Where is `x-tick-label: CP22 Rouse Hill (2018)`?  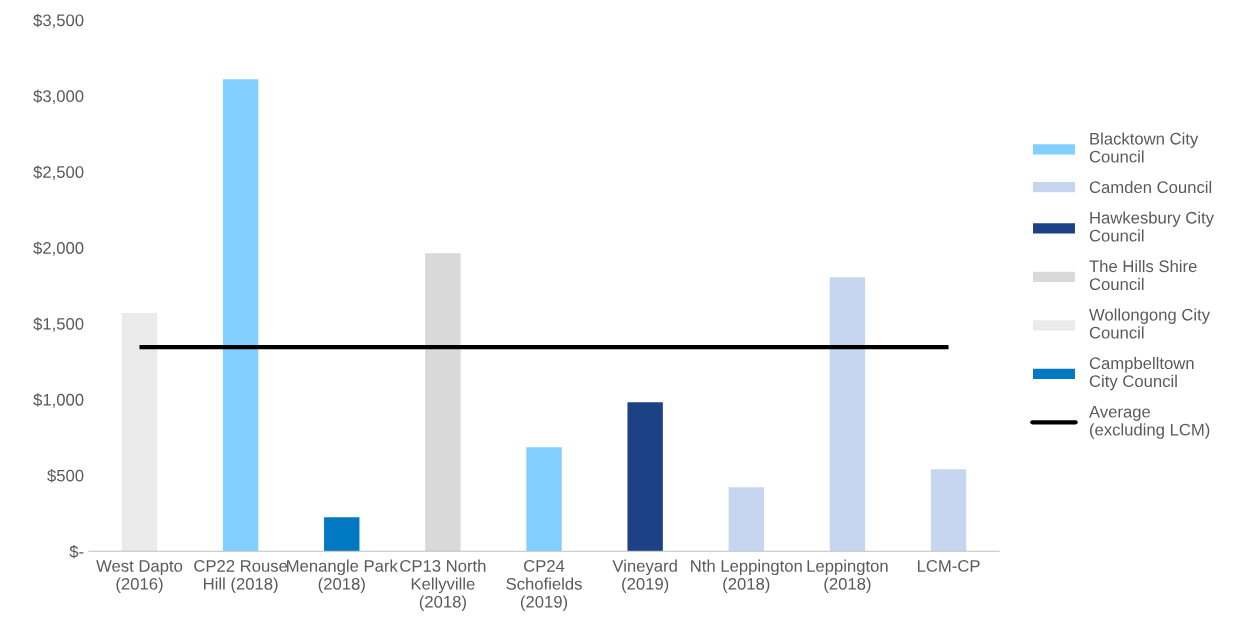
x-tick-label: CP22 Rouse Hill (2018) is located at coordinates (241, 577).